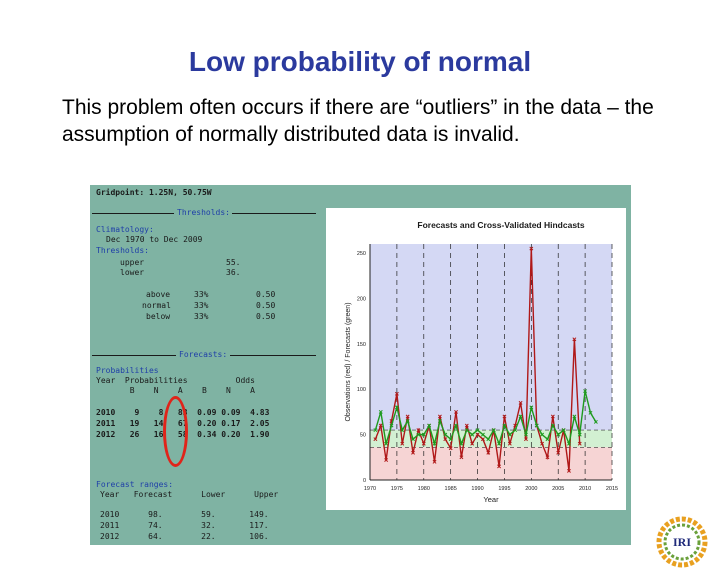 Image resolution: width=720 pixels, height=576 pixels. I want to click on table-subheader: B N A B N A, so click(175, 390).